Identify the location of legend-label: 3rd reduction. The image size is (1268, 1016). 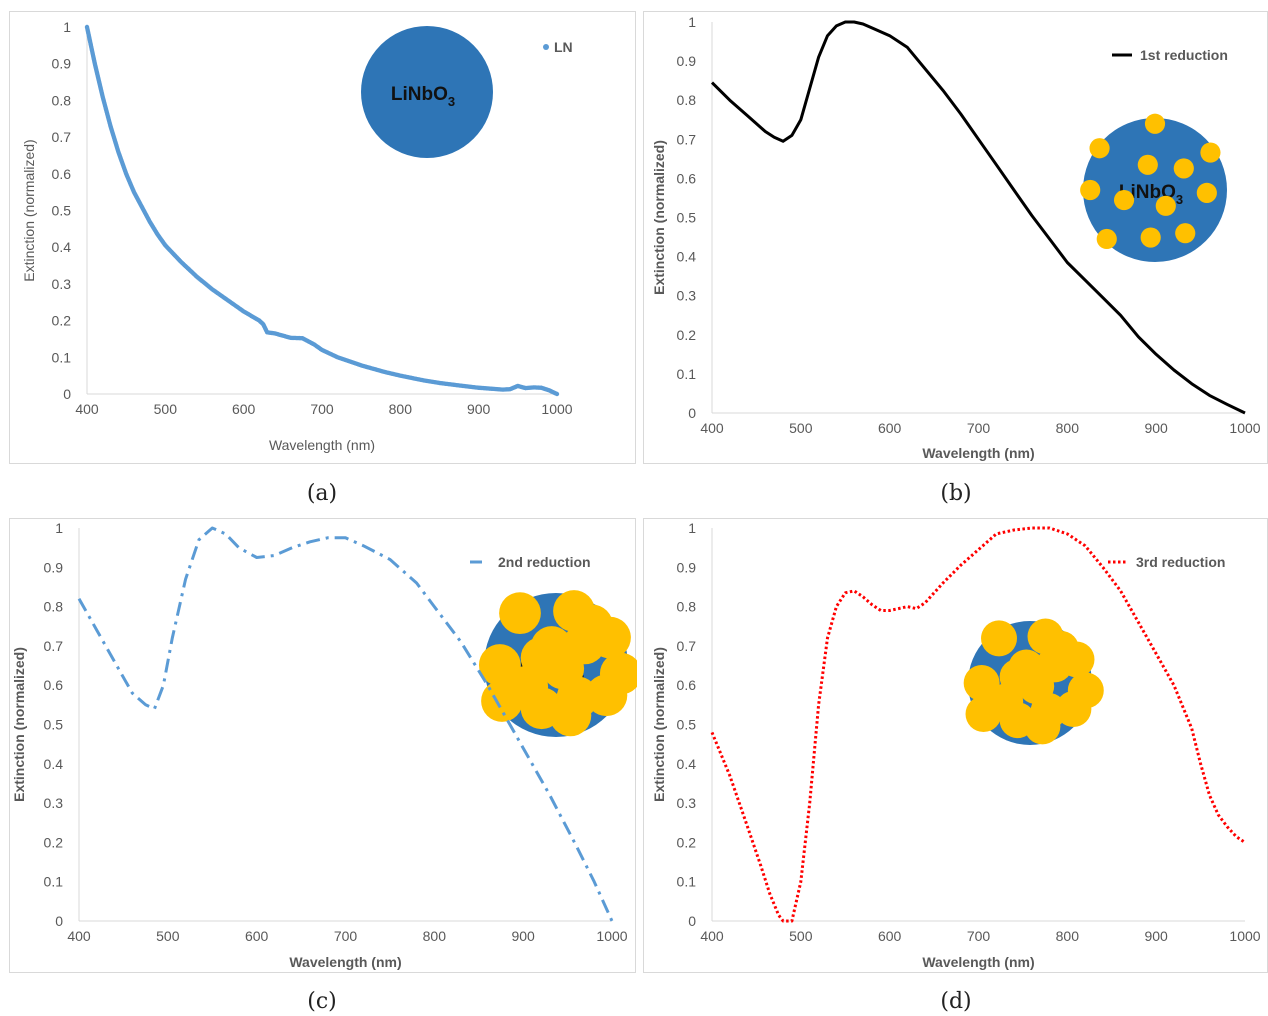
(1180, 562).